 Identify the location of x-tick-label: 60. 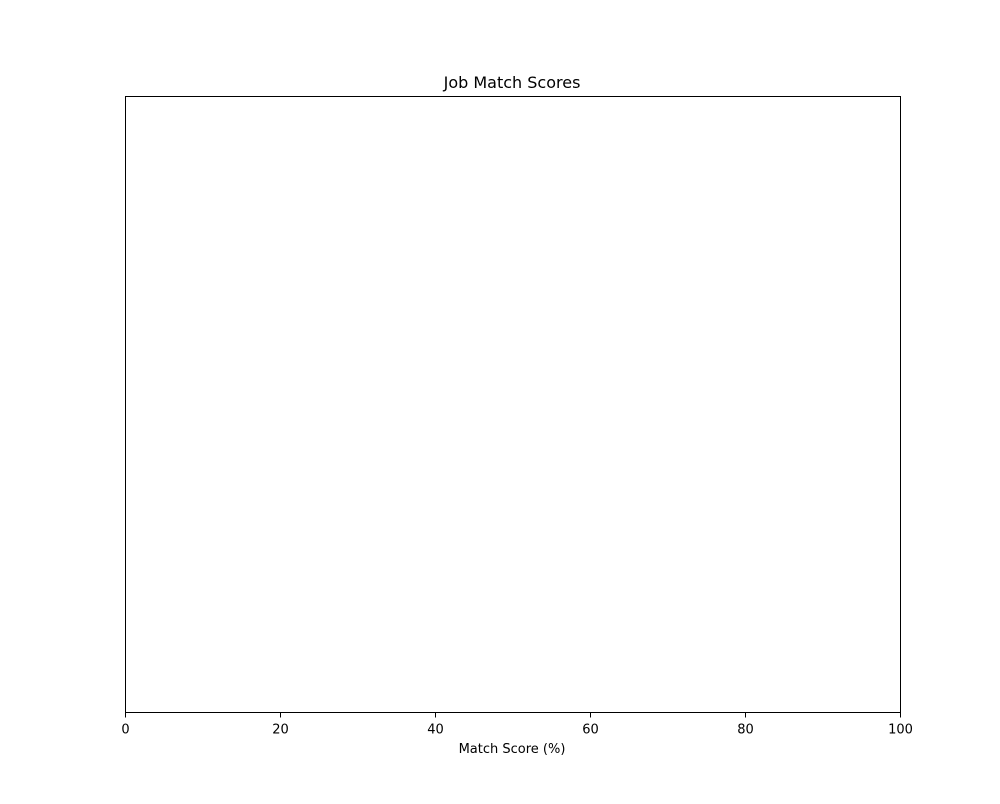
(590, 730).